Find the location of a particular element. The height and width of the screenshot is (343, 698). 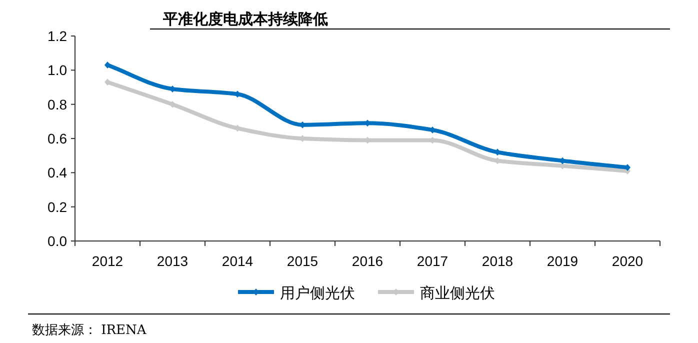

y-tick-label: 0.8 is located at coordinates (58, 104).